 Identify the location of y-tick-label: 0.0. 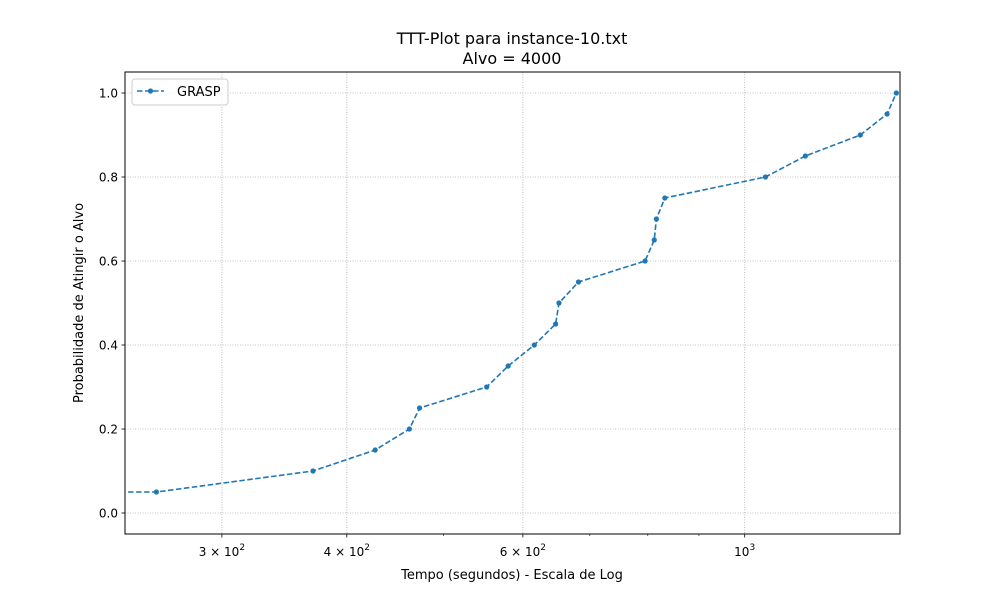
(108, 514).